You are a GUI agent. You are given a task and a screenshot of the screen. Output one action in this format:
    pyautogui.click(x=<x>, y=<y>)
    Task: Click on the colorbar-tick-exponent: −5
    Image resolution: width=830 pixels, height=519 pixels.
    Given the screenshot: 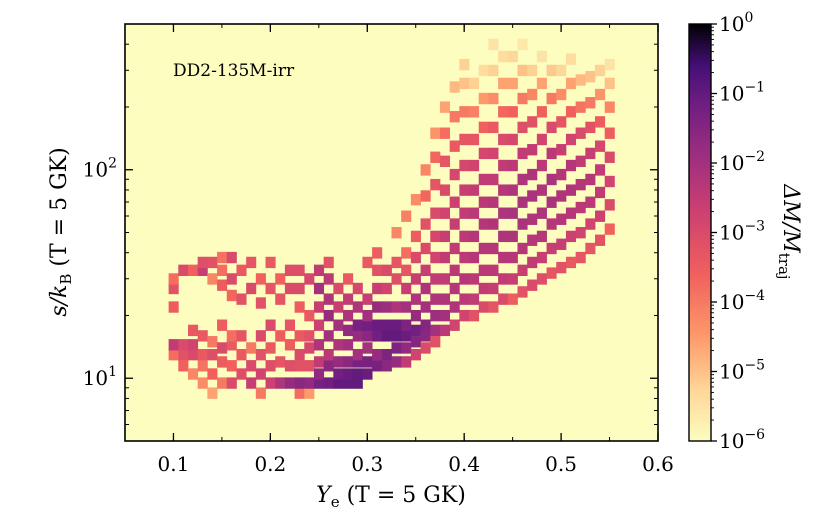 What is the action you would take?
    pyautogui.click(x=754, y=366)
    